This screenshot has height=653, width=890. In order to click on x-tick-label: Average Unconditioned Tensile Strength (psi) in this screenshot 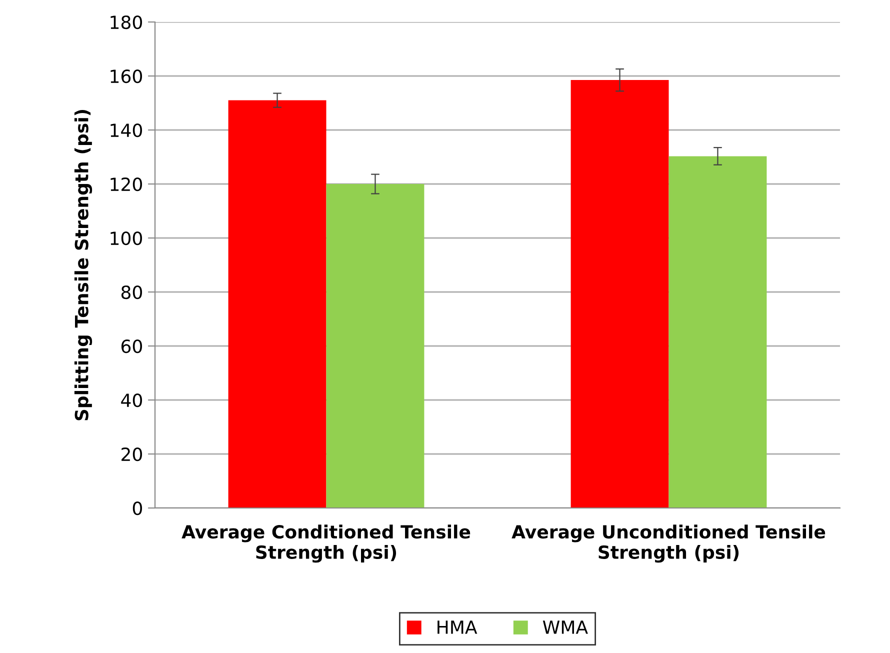, I will do `click(669, 543)`.